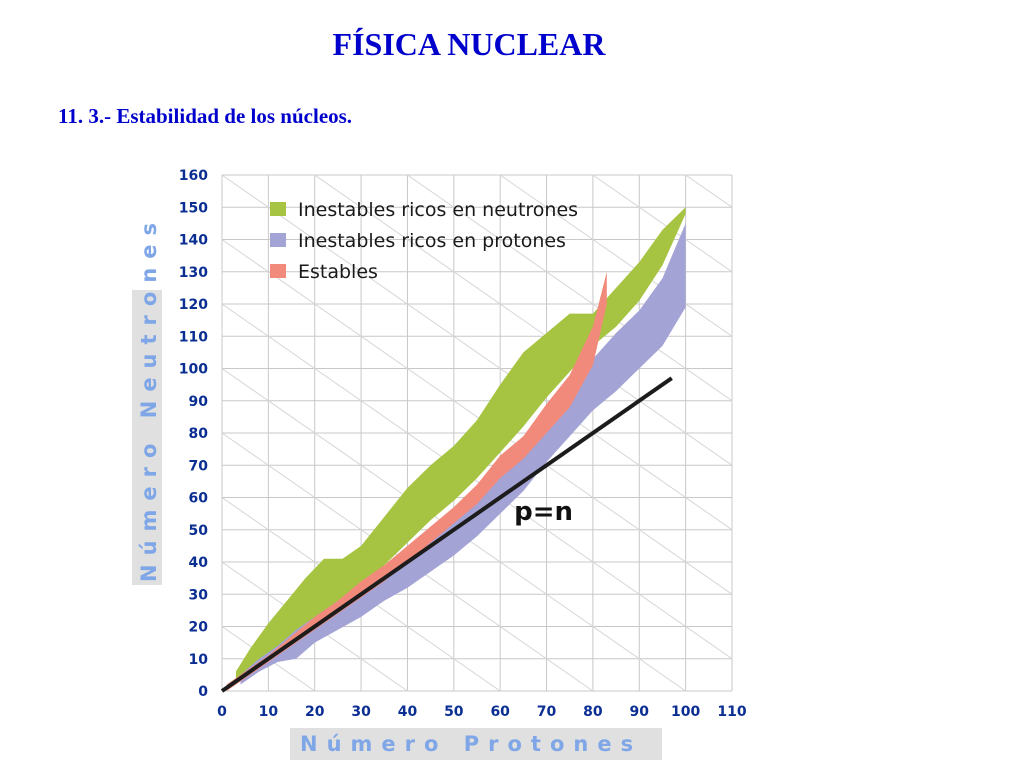 This screenshot has width=1024, height=768. Describe the element at coordinates (199, 628) in the screenshot. I see `y-tick-label: 20` at that location.